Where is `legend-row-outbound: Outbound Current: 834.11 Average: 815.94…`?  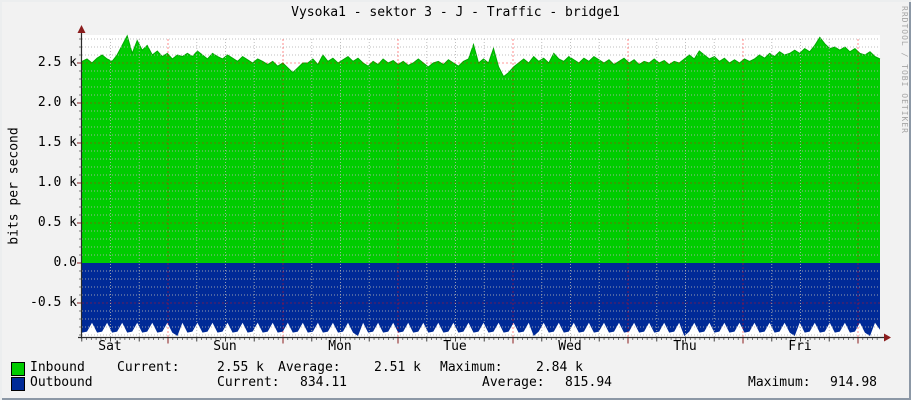
legend-row-outbound: Outbound Current: 834.11 Average: 815.94… is located at coordinates (455, 383).